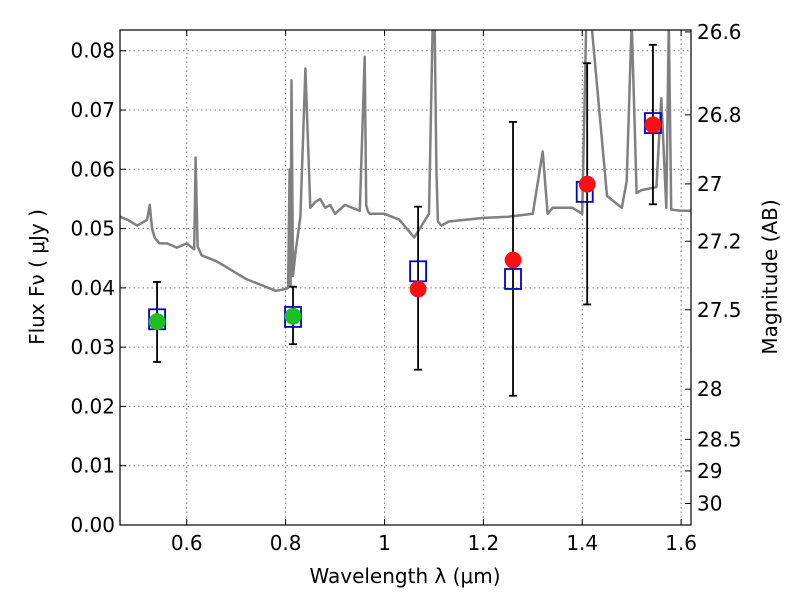 Image resolution: width=800 pixels, height=600 pixels. Describe the element at coordinates (92, 51) in the screenshot. I see `y-tick-label: 0.08` at that location.